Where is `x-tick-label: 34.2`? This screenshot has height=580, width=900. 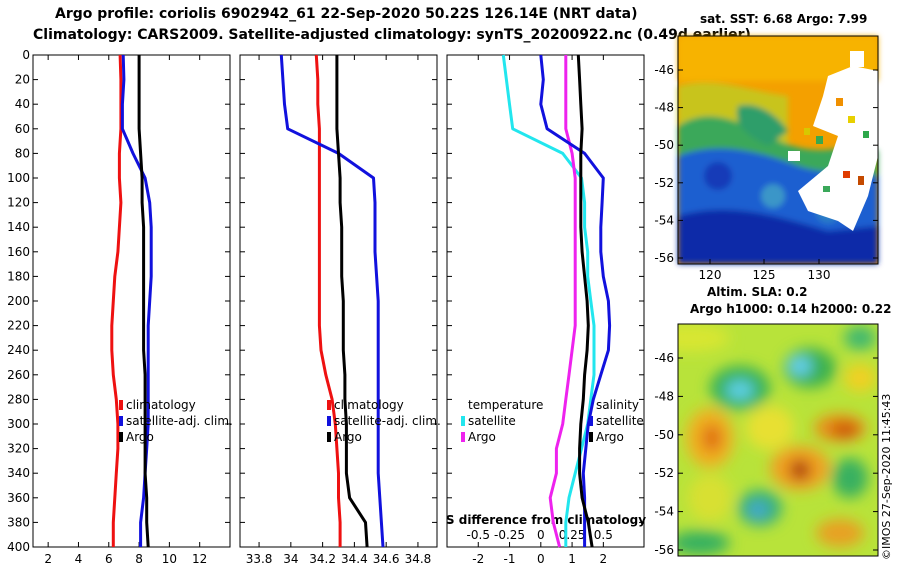
x-tick-label: 34.2 is located at coordinates (322, 559).